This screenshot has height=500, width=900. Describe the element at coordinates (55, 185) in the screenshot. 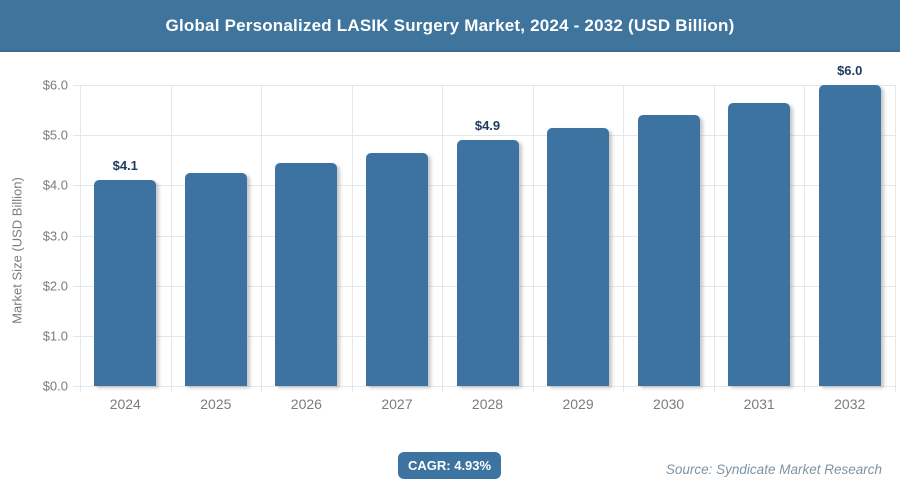

I see `y-tick-label: $4.0` at that location.